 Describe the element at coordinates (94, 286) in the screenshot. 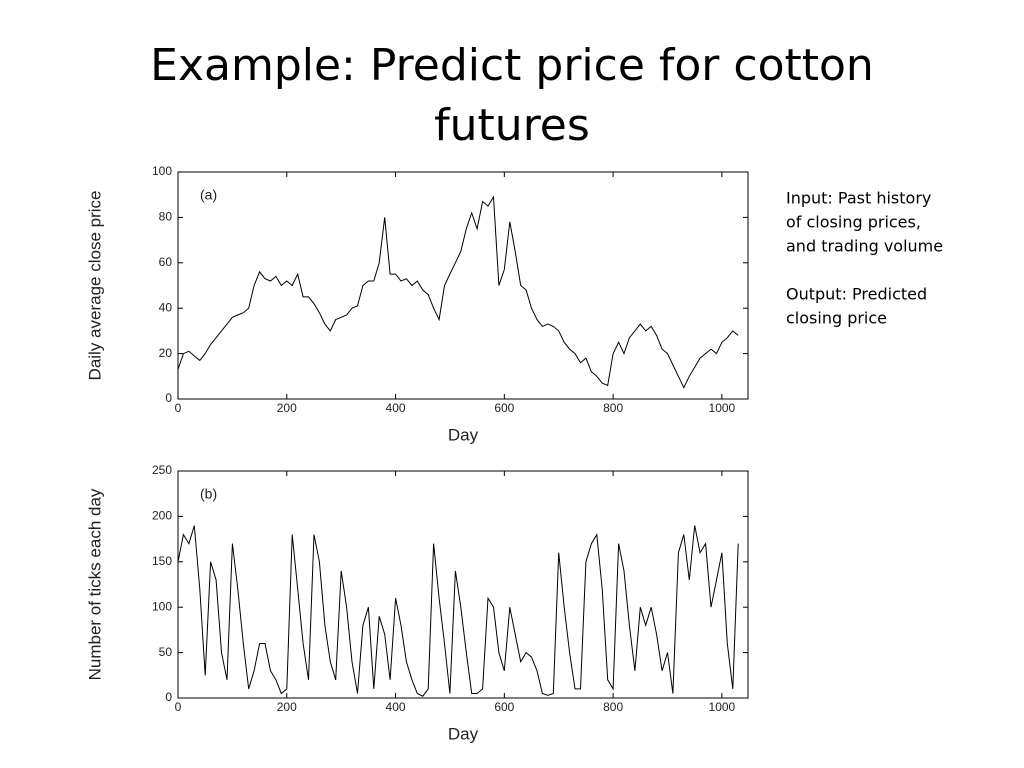

I see `y-axis-label: Daily average close price` at that location.